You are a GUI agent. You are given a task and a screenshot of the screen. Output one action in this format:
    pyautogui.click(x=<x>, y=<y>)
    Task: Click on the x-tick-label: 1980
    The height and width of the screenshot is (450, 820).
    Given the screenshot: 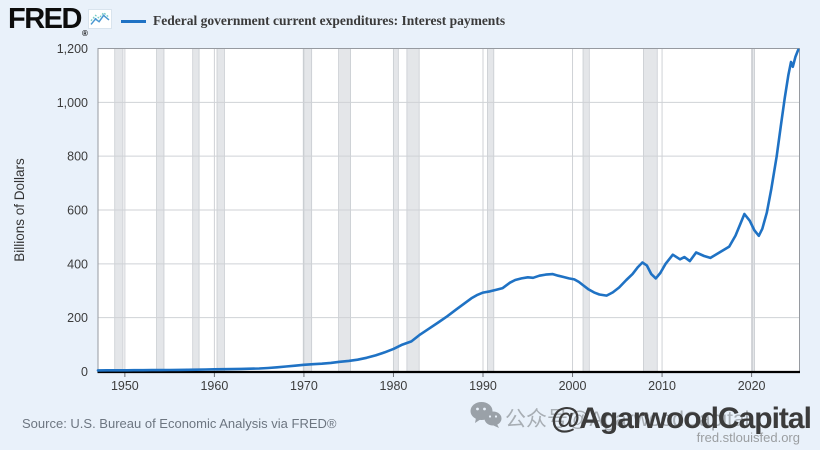 What is the action you would take?
    pyautogui.click(x=394, y=386)
    